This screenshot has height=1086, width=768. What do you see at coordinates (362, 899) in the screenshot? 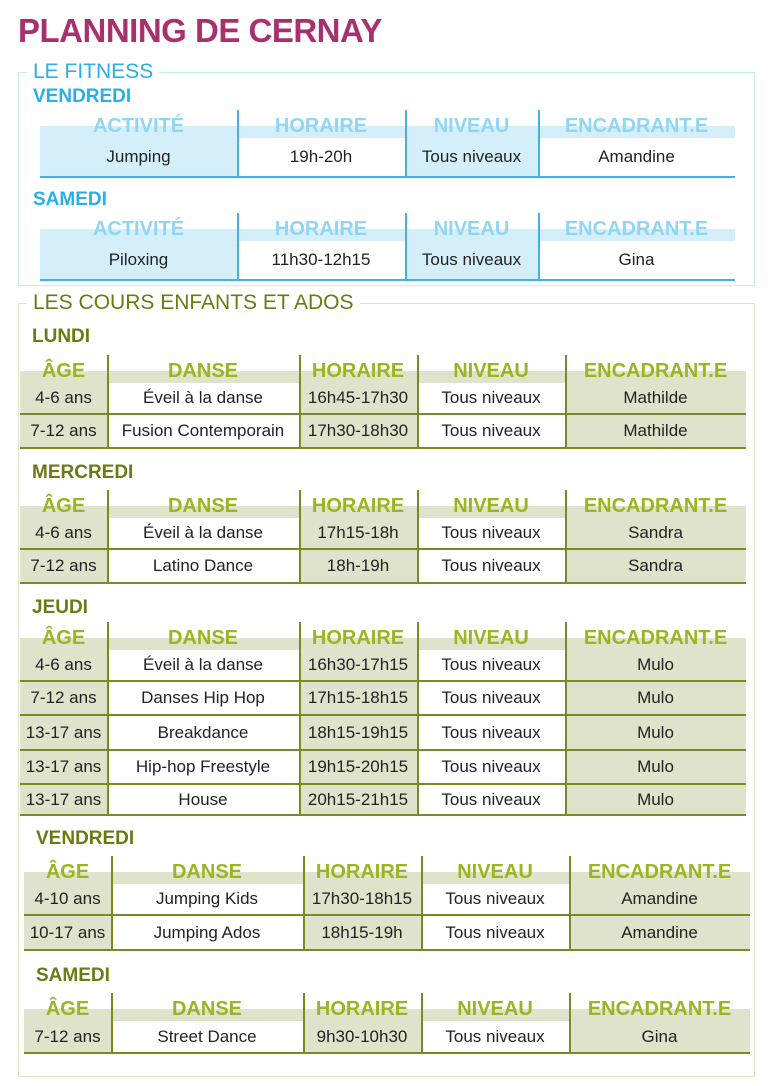
I see `table-cell: 17h30-18h15` at bounding box center [362, 899].